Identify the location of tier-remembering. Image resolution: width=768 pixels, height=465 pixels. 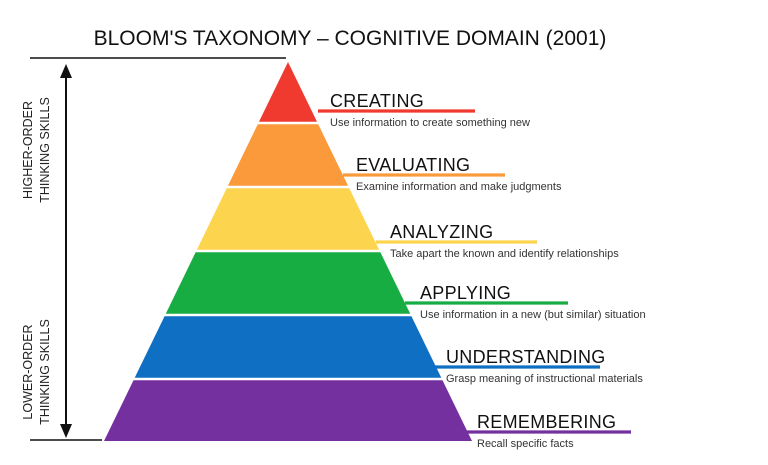
(288, 410).